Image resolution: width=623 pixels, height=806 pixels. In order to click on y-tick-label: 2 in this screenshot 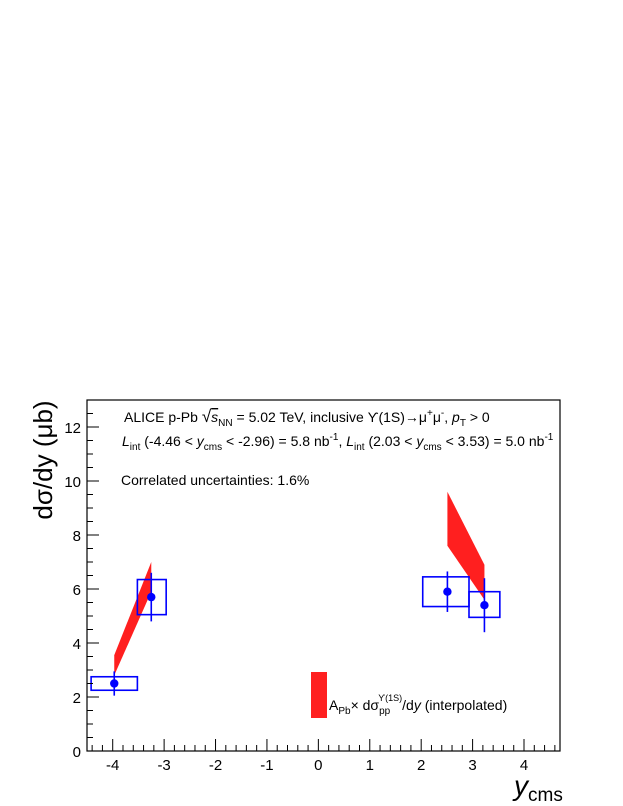, I will do `click(77, 698)`.